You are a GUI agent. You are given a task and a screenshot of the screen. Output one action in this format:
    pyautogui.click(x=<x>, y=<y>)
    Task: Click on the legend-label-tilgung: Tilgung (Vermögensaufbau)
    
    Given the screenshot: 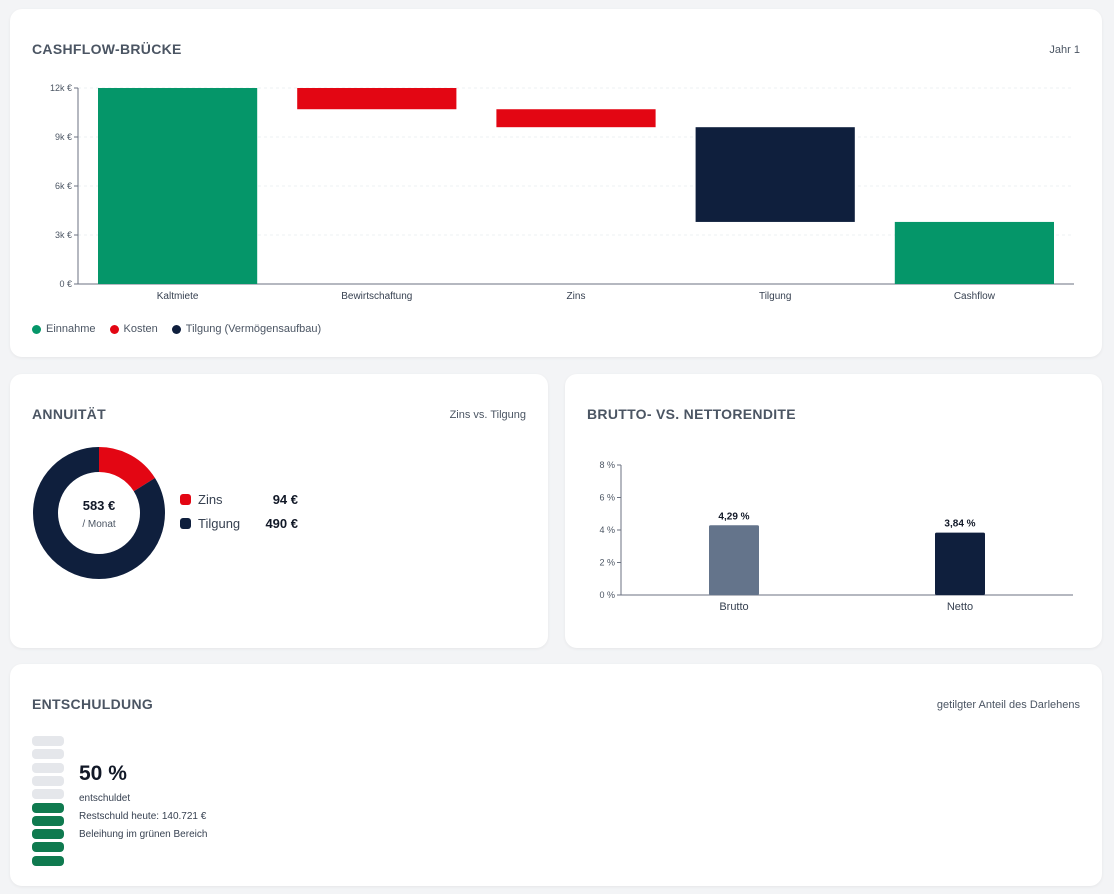 What is the action you would take?
    pyautogui.click(x=253, y=329)
    